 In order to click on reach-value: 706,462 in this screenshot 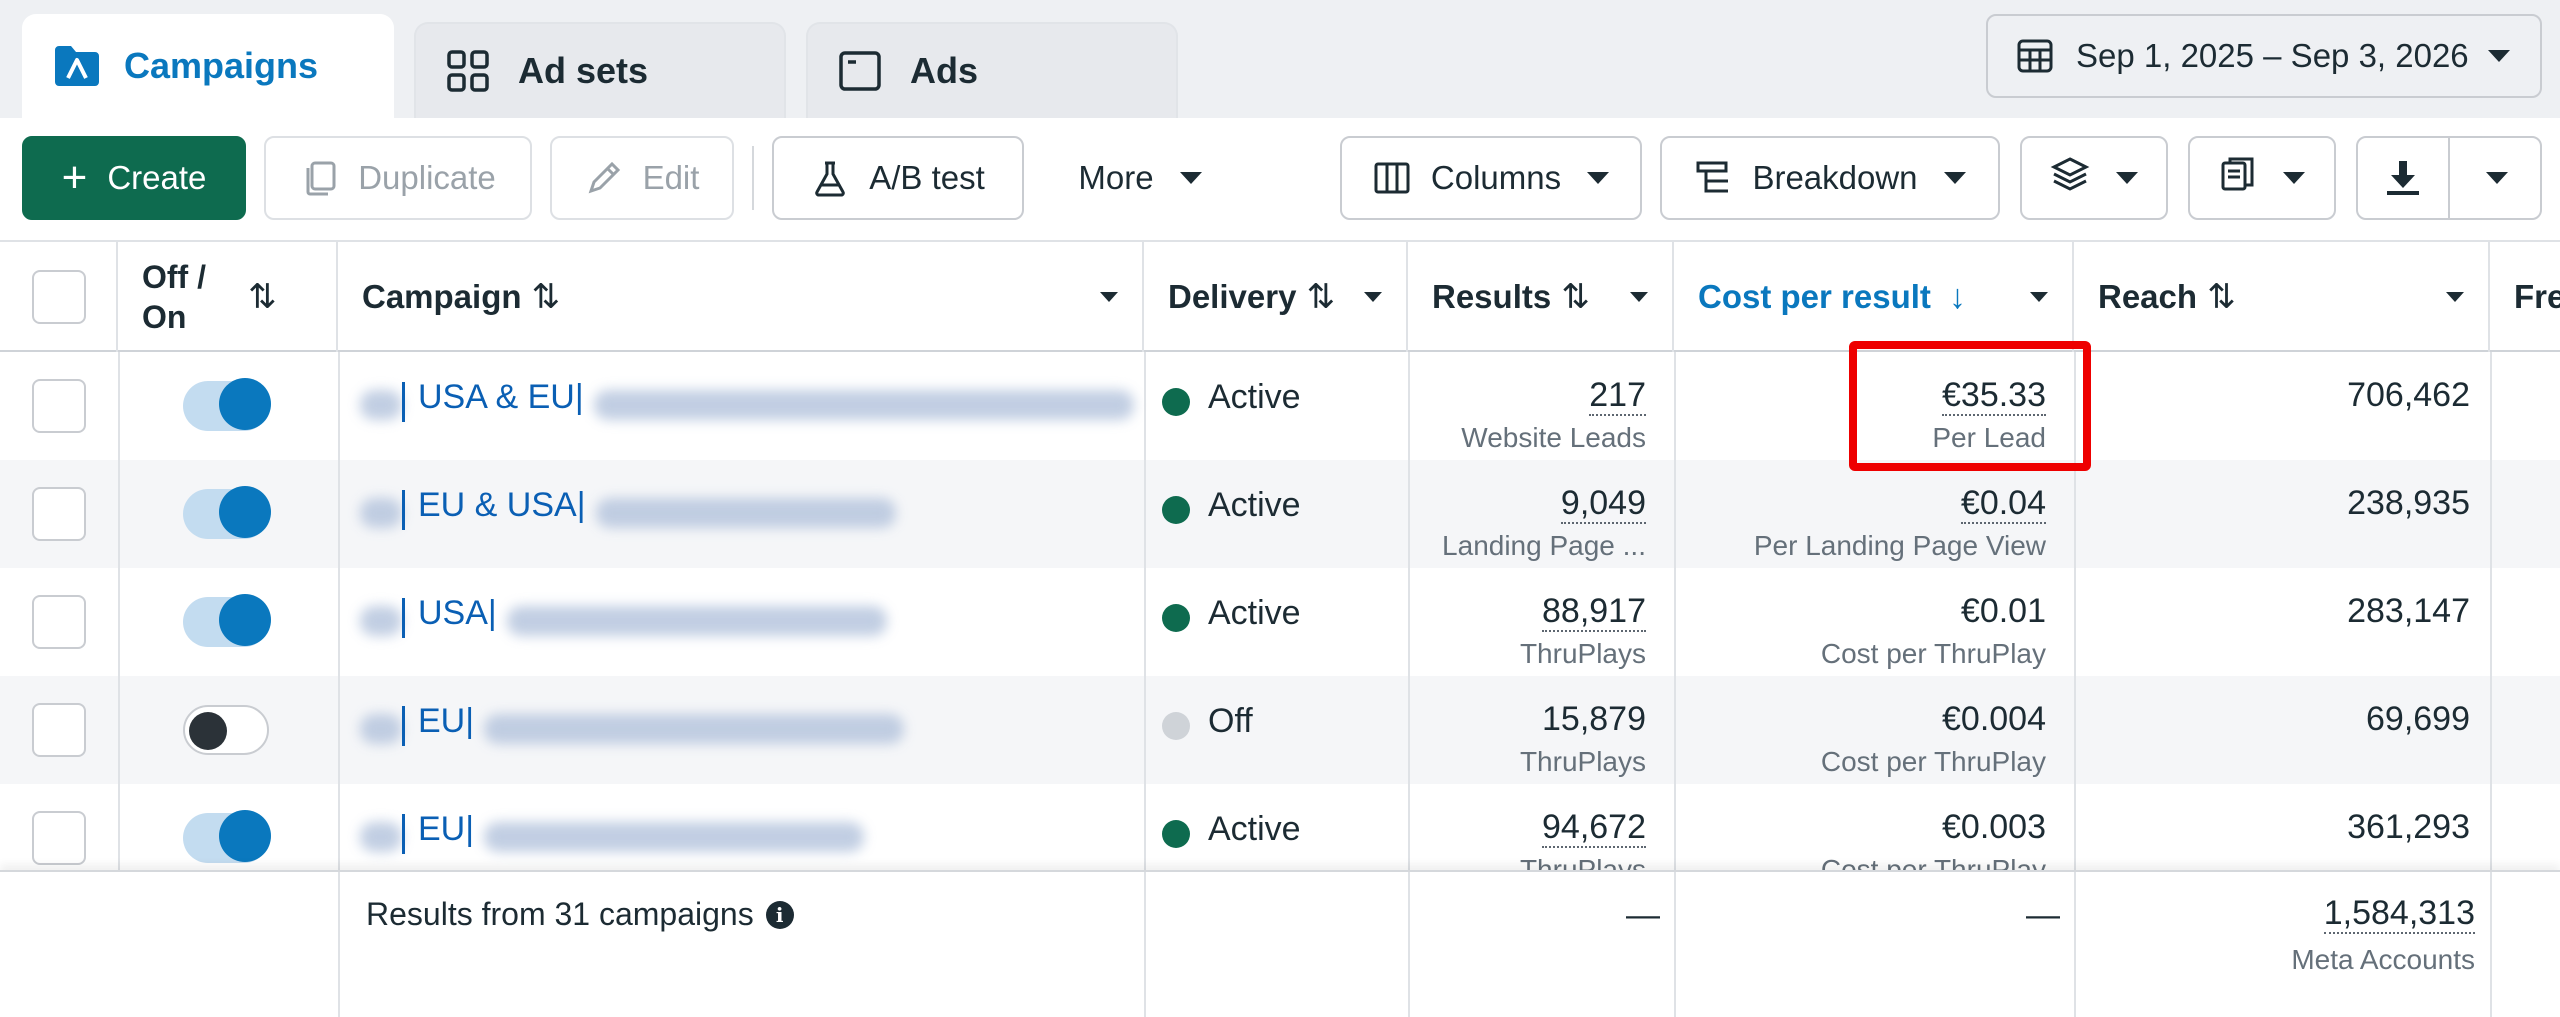, I will do `click(2408, 395)`.